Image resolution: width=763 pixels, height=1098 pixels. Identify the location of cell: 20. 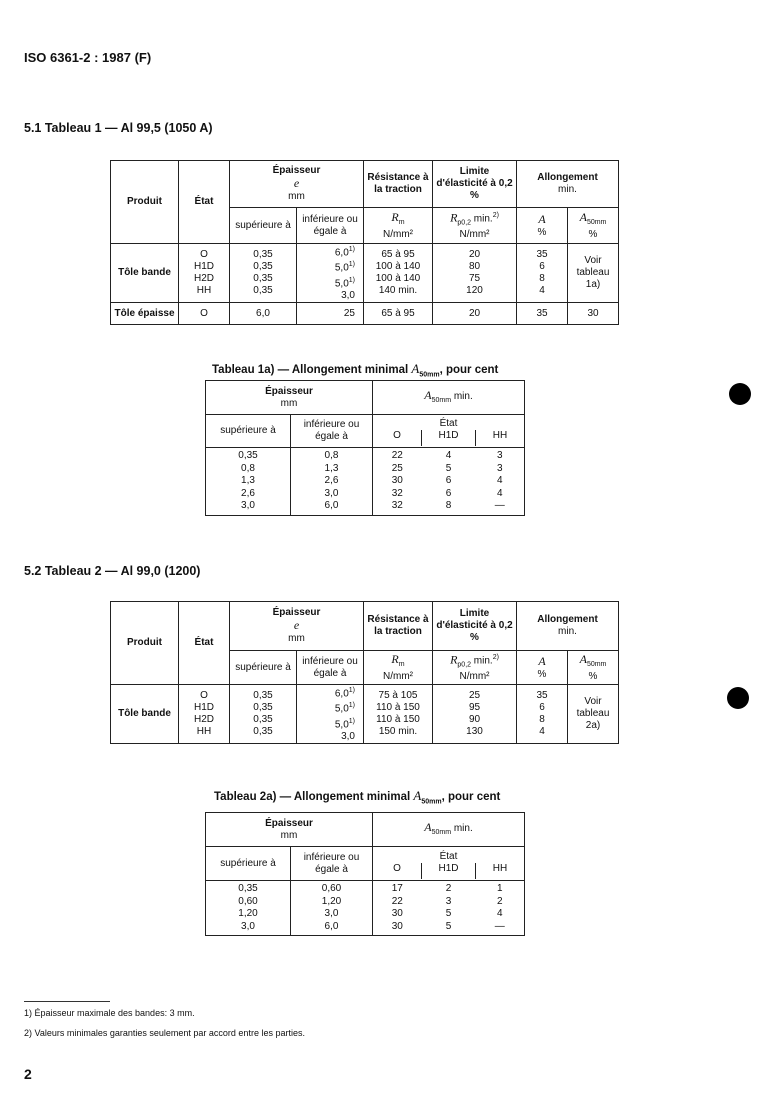
(474, 313).